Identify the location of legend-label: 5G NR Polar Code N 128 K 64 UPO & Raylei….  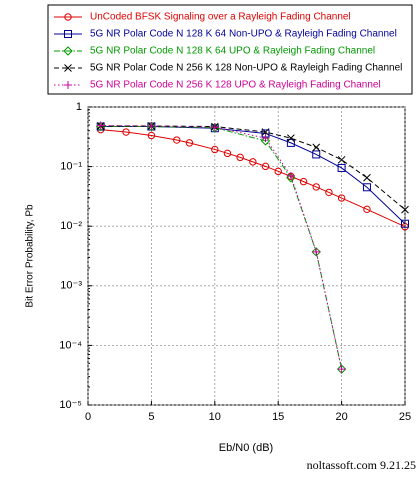
(232, 51).